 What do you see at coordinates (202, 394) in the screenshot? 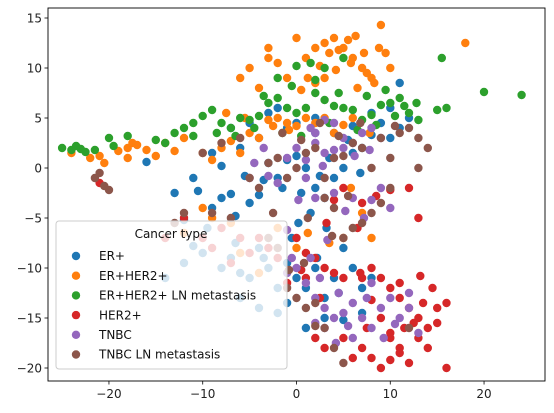
I see `x-tick-label: −10` at bounding box center [202, 394].